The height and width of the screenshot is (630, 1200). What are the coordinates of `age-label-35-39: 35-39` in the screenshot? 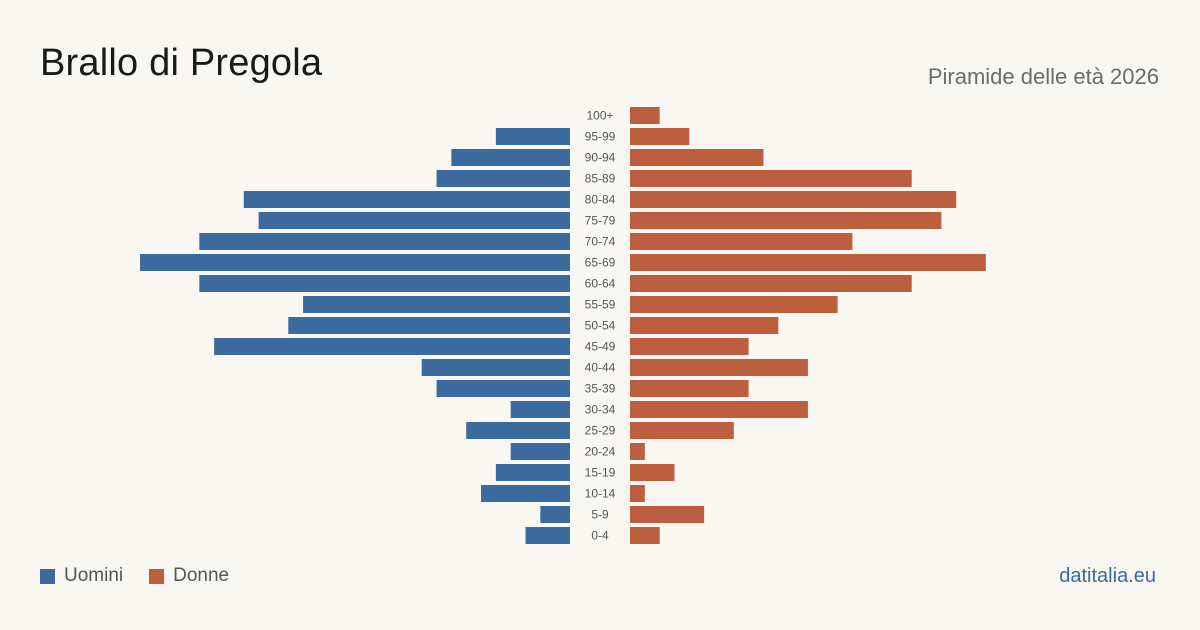 It's located at (600, 389).